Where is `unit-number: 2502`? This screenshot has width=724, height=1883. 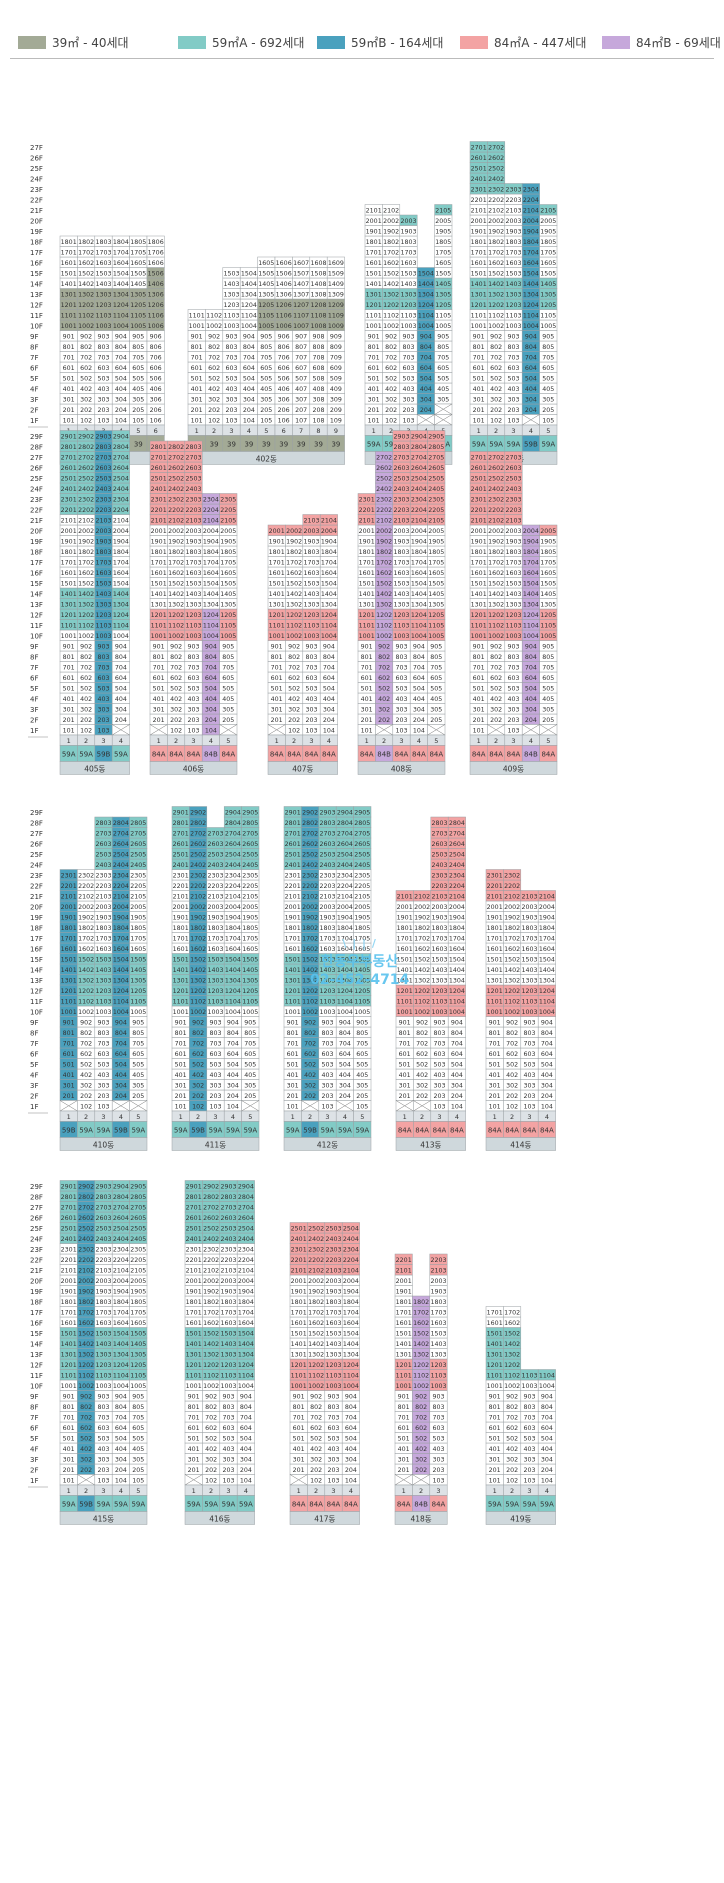
unit-number: 2502 is located at coordinates (496, 169).